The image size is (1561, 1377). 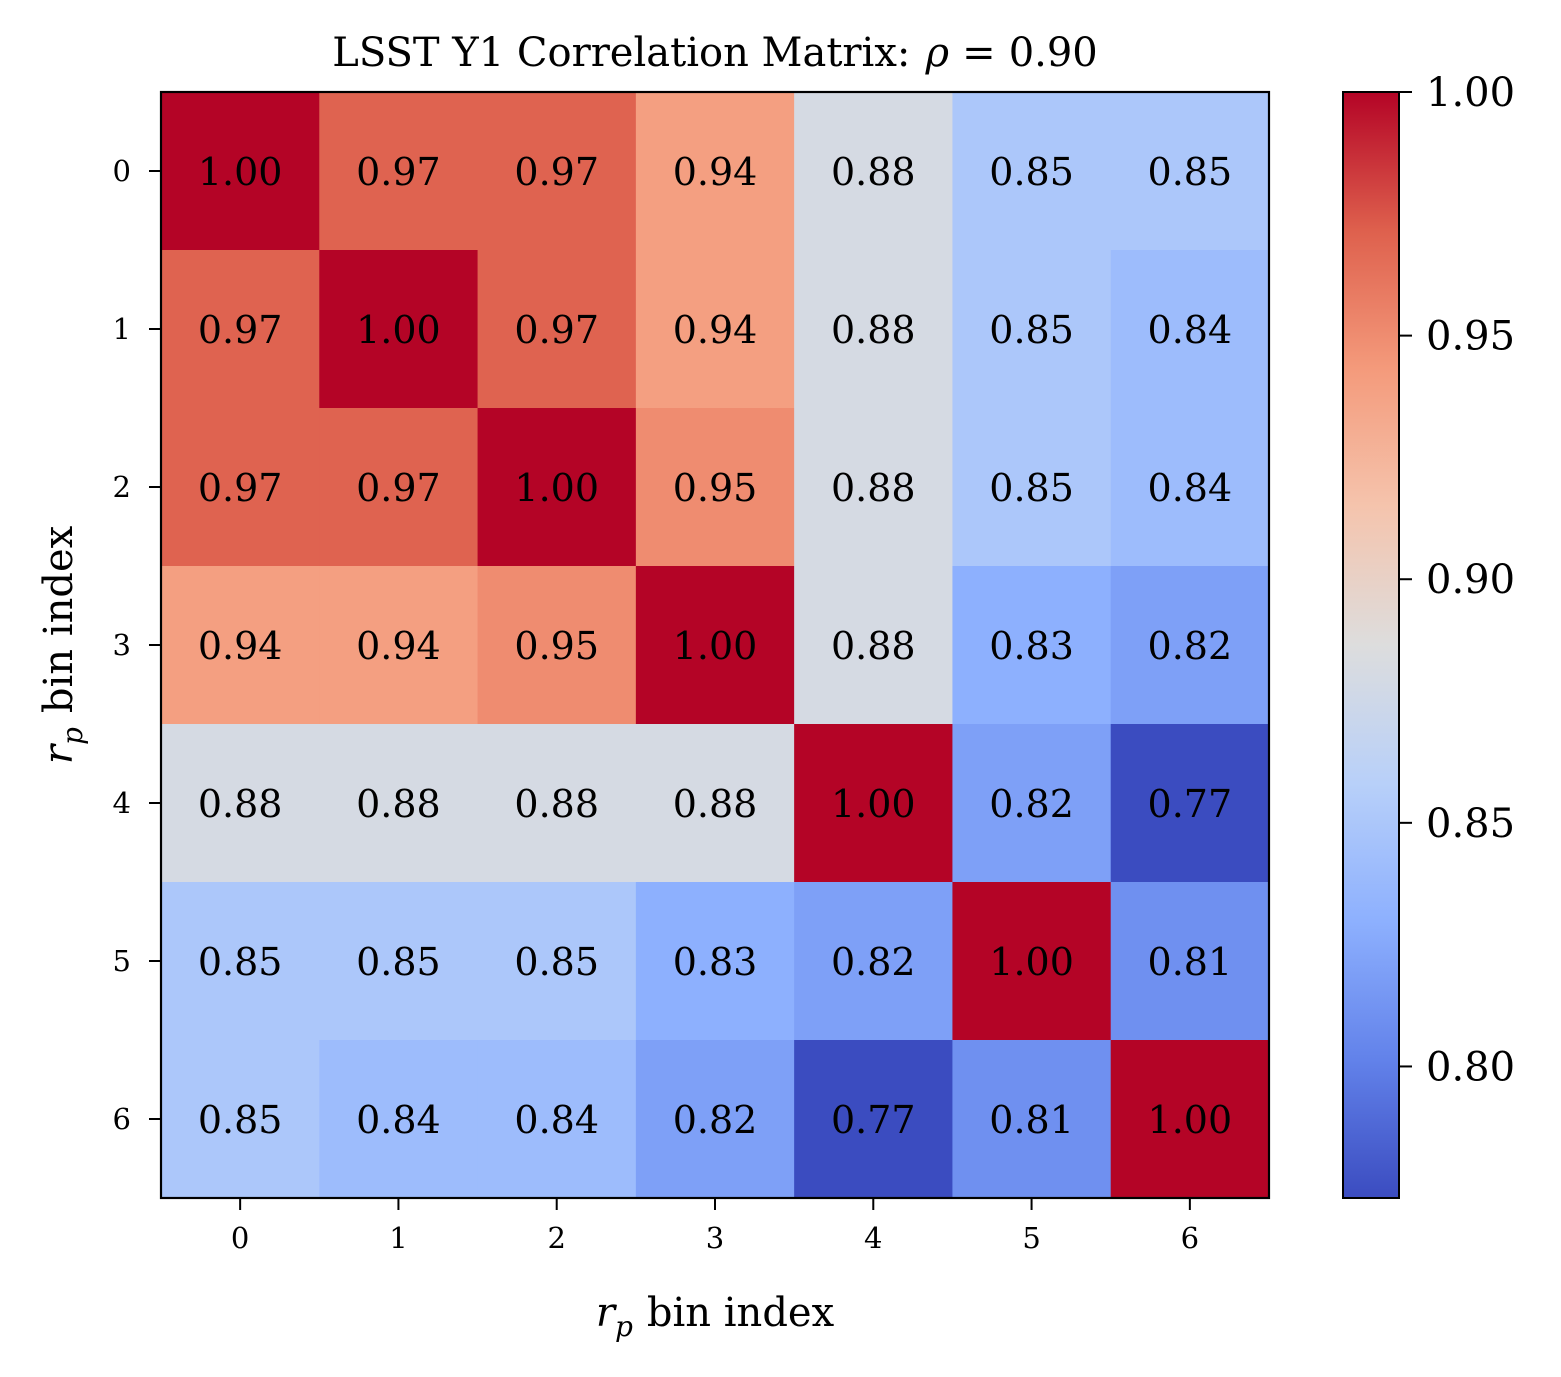 I want to click on y-tick-label: 3, so click(x=122, y=645).